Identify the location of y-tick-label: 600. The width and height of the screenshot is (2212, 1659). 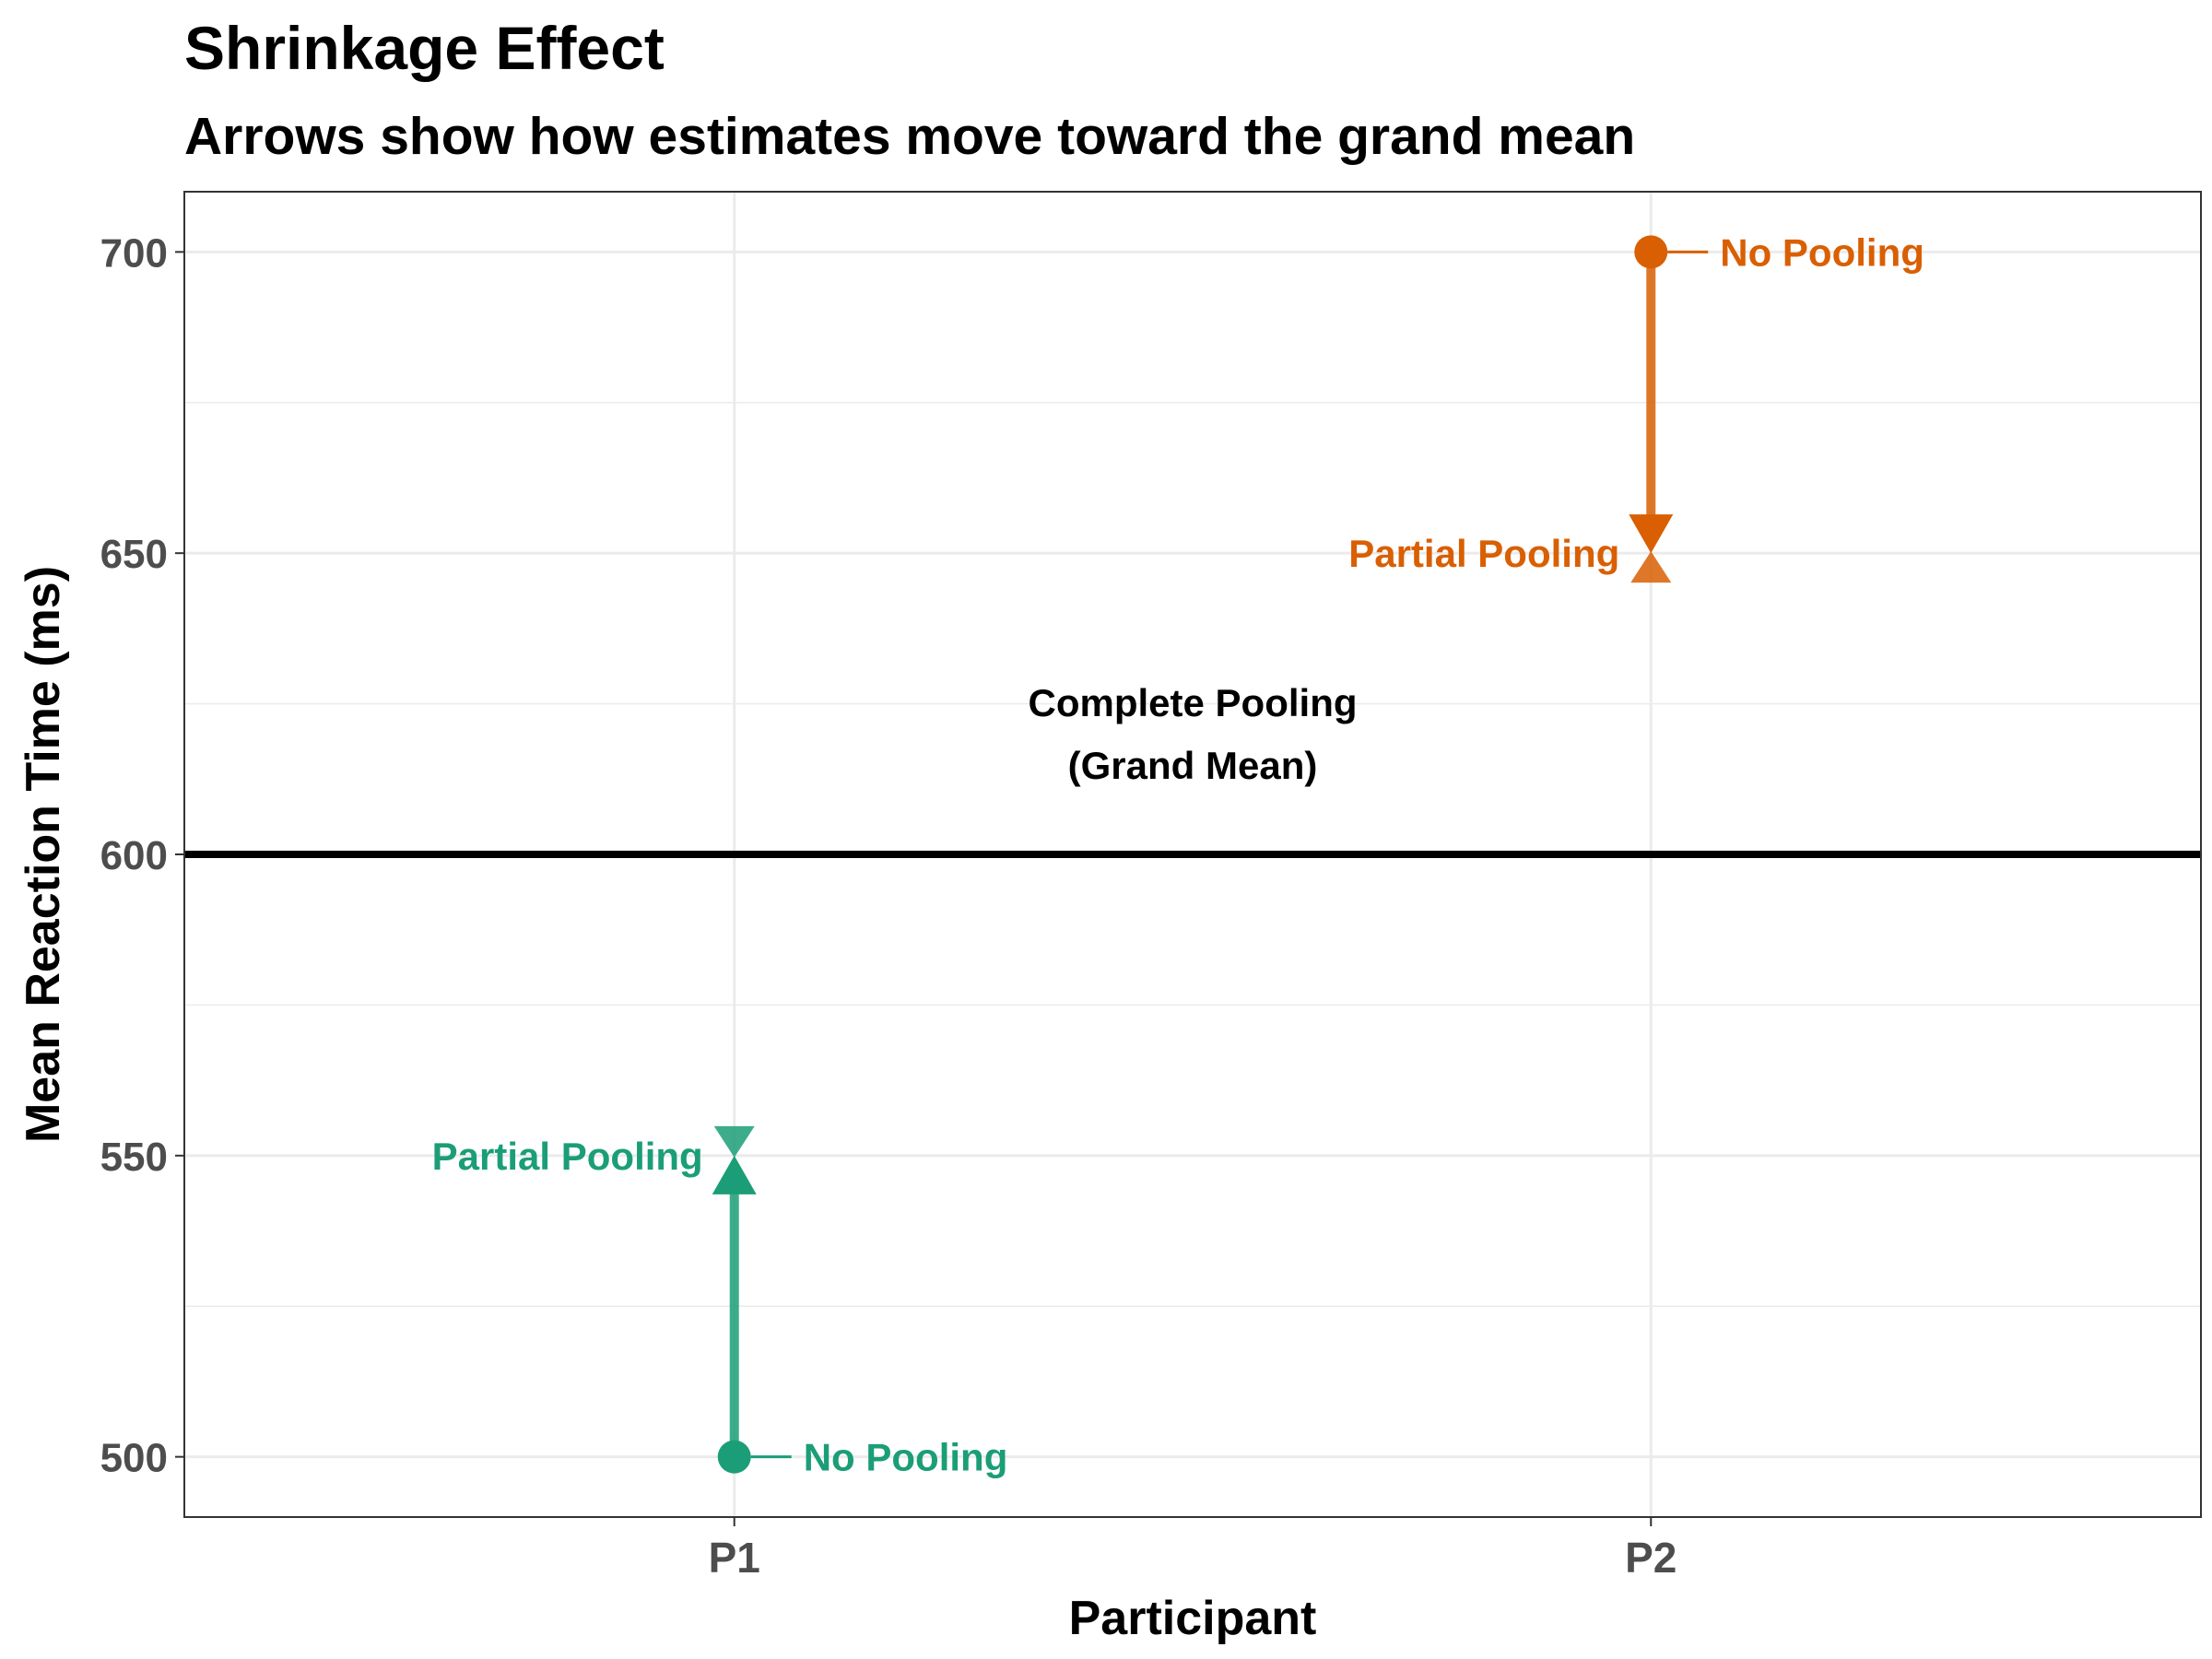
(134, 855).